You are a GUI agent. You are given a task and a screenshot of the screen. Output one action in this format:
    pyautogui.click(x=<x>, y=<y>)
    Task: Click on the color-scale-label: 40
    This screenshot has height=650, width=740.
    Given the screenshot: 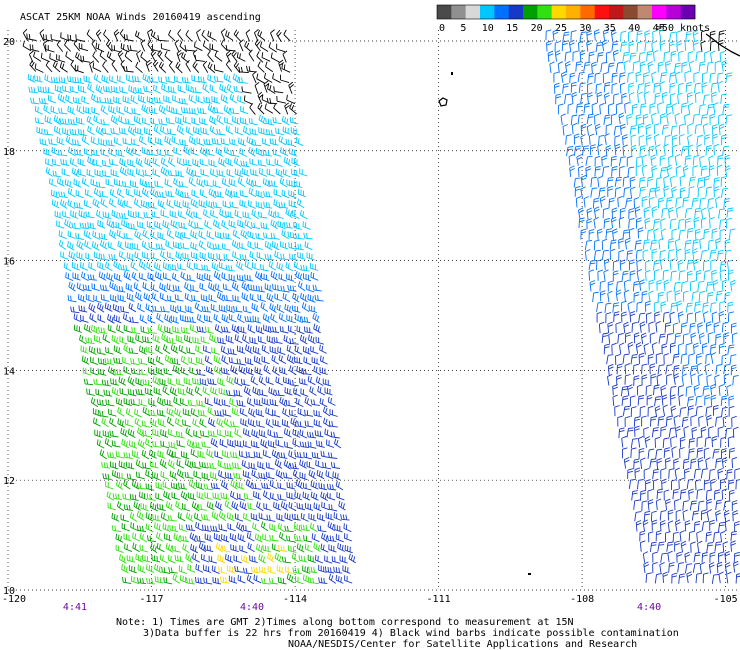 What is the action you would take?
    pyautogui.click(x=634, y=28)
    